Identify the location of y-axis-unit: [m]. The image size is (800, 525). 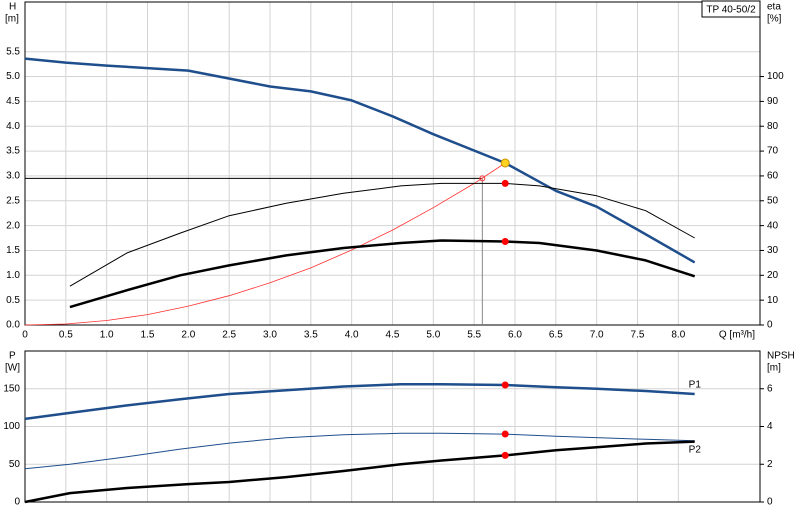
(12, 19).